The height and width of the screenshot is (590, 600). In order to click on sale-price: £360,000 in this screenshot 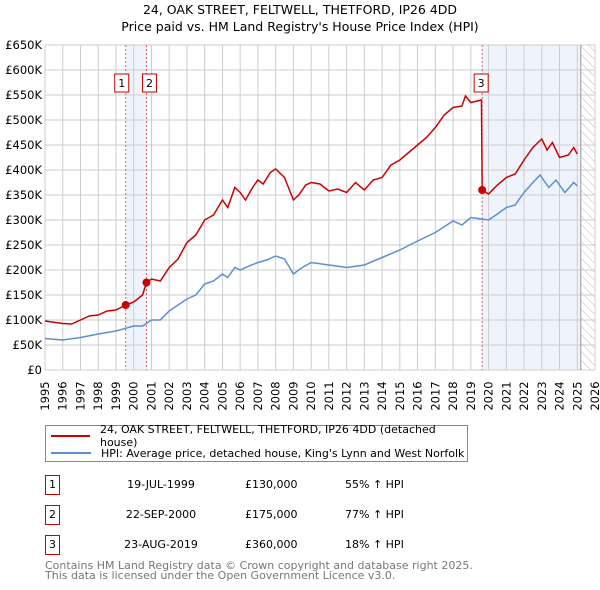, I will do `click(271, 544)`.